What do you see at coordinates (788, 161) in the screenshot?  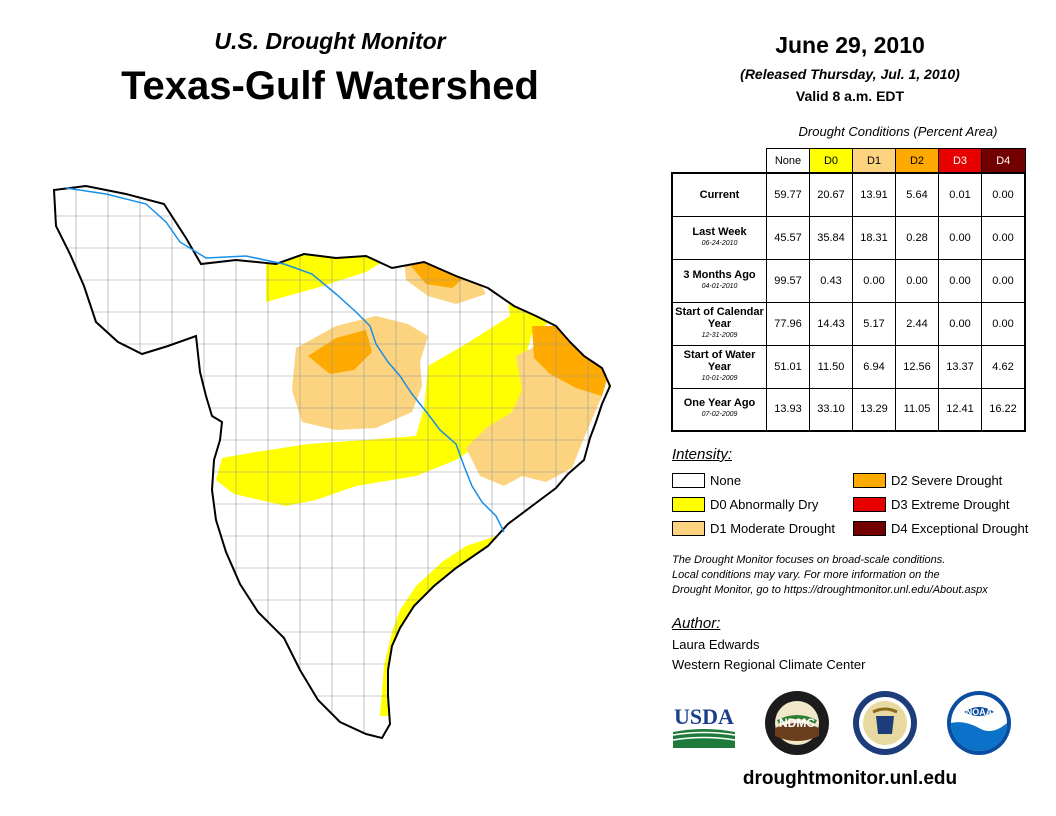 I see `column-header-none: None` at bounding box center [788, 161].